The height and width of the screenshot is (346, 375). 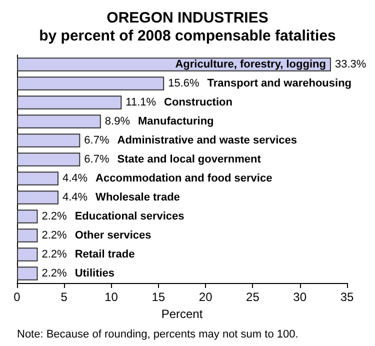 What do you see at coordinates (189, 160) in the screenshot?
I see `y-tick-label: State and local government` at bounding box center [189, 160].